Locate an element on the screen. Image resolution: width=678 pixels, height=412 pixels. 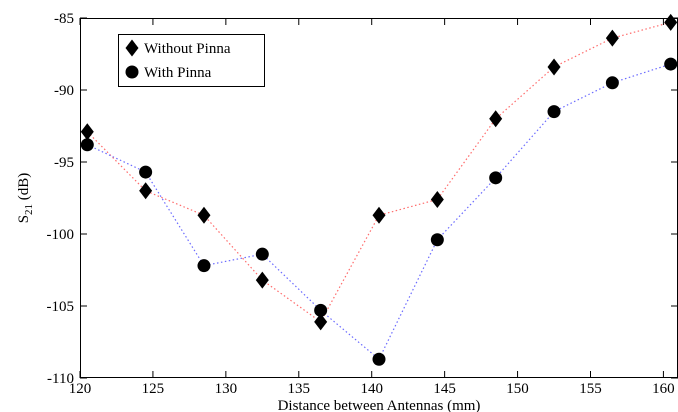
y-axis-label-subscript: 21 is located at coordinates (29, 209).